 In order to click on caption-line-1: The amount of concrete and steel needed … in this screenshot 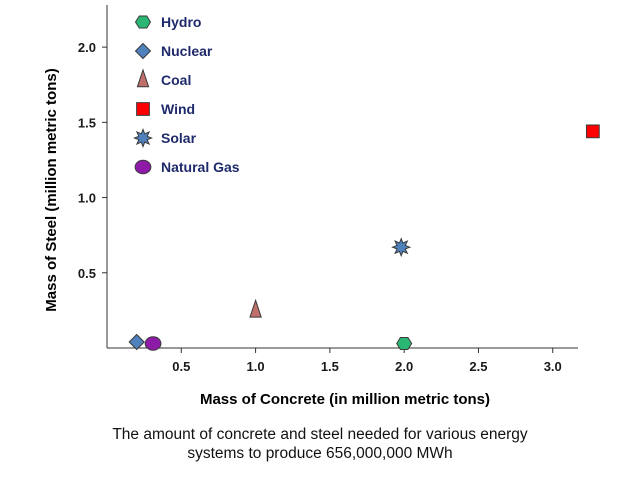, I will do `click(320, 434)`.